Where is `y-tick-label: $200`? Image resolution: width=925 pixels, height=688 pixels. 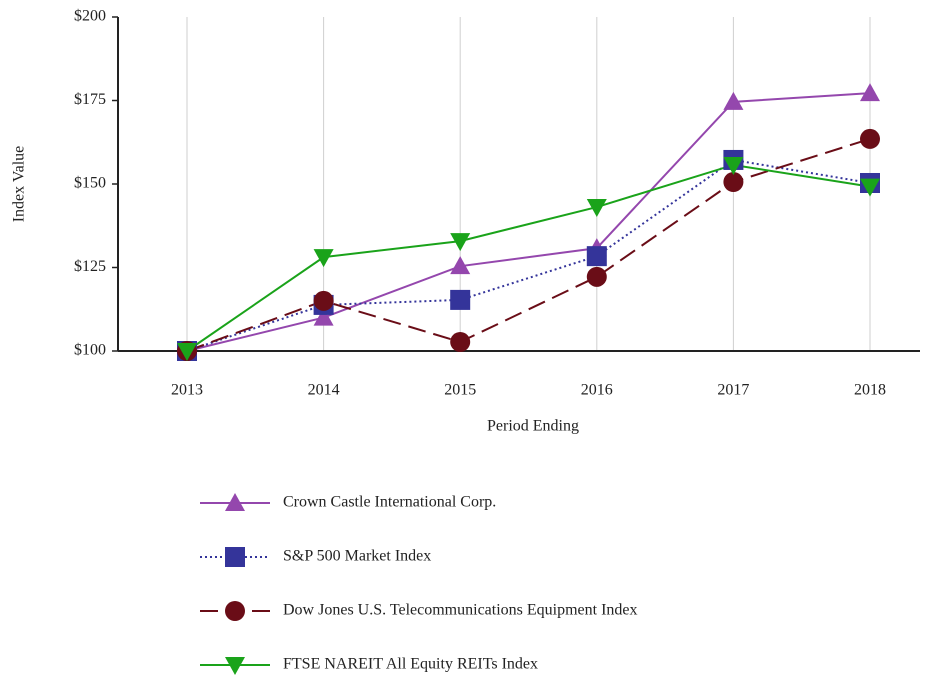 y-tick-label: $200 is located at coordinates (90, 16).